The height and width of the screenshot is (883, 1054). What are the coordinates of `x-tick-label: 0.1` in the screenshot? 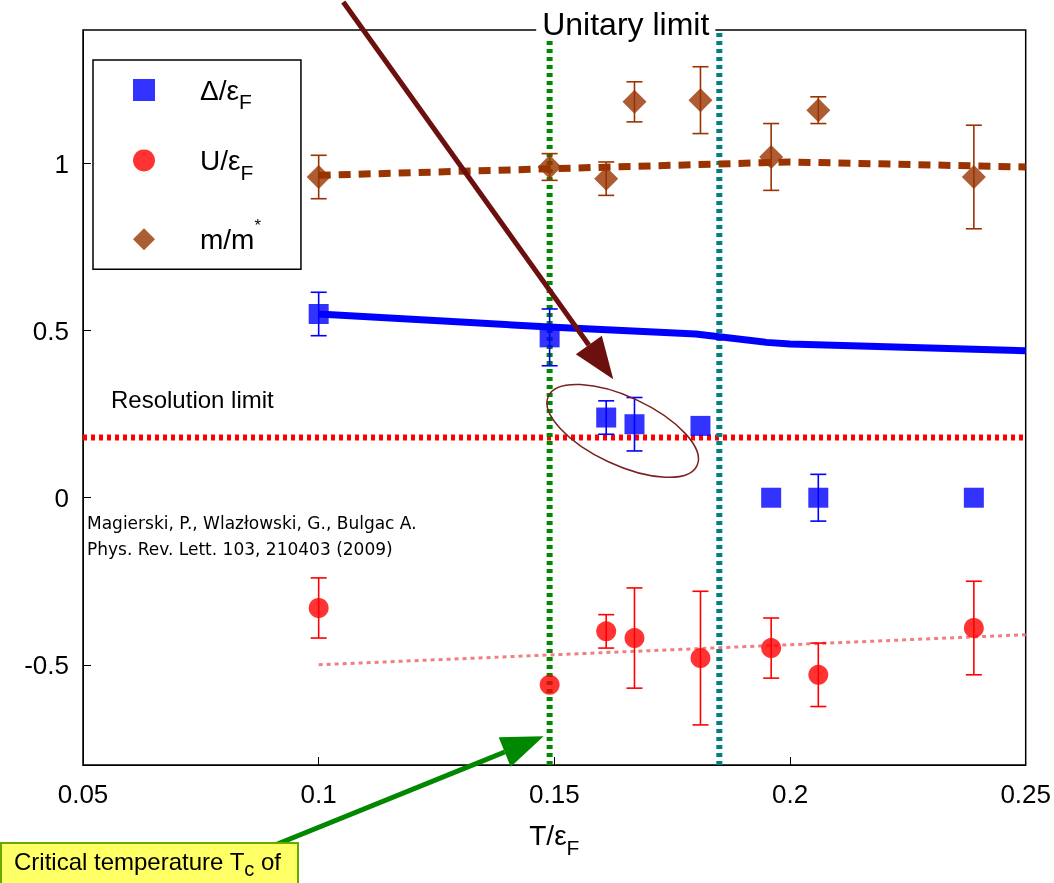 It's located at (318, 794).